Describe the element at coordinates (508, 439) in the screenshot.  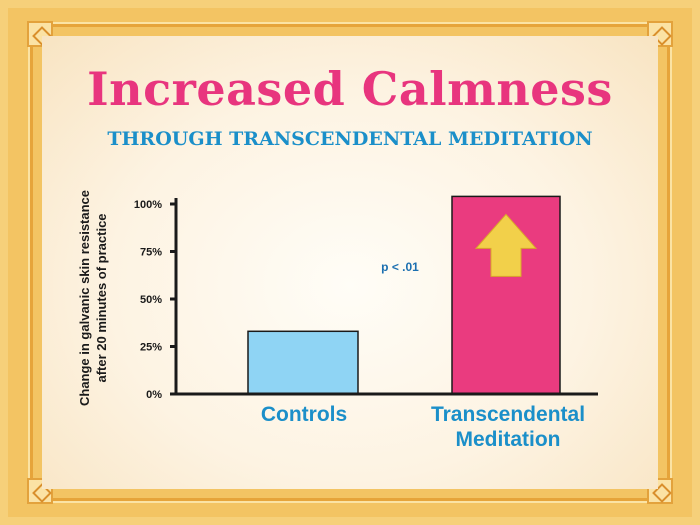
I see `category-label-1: Meditation` at that location.